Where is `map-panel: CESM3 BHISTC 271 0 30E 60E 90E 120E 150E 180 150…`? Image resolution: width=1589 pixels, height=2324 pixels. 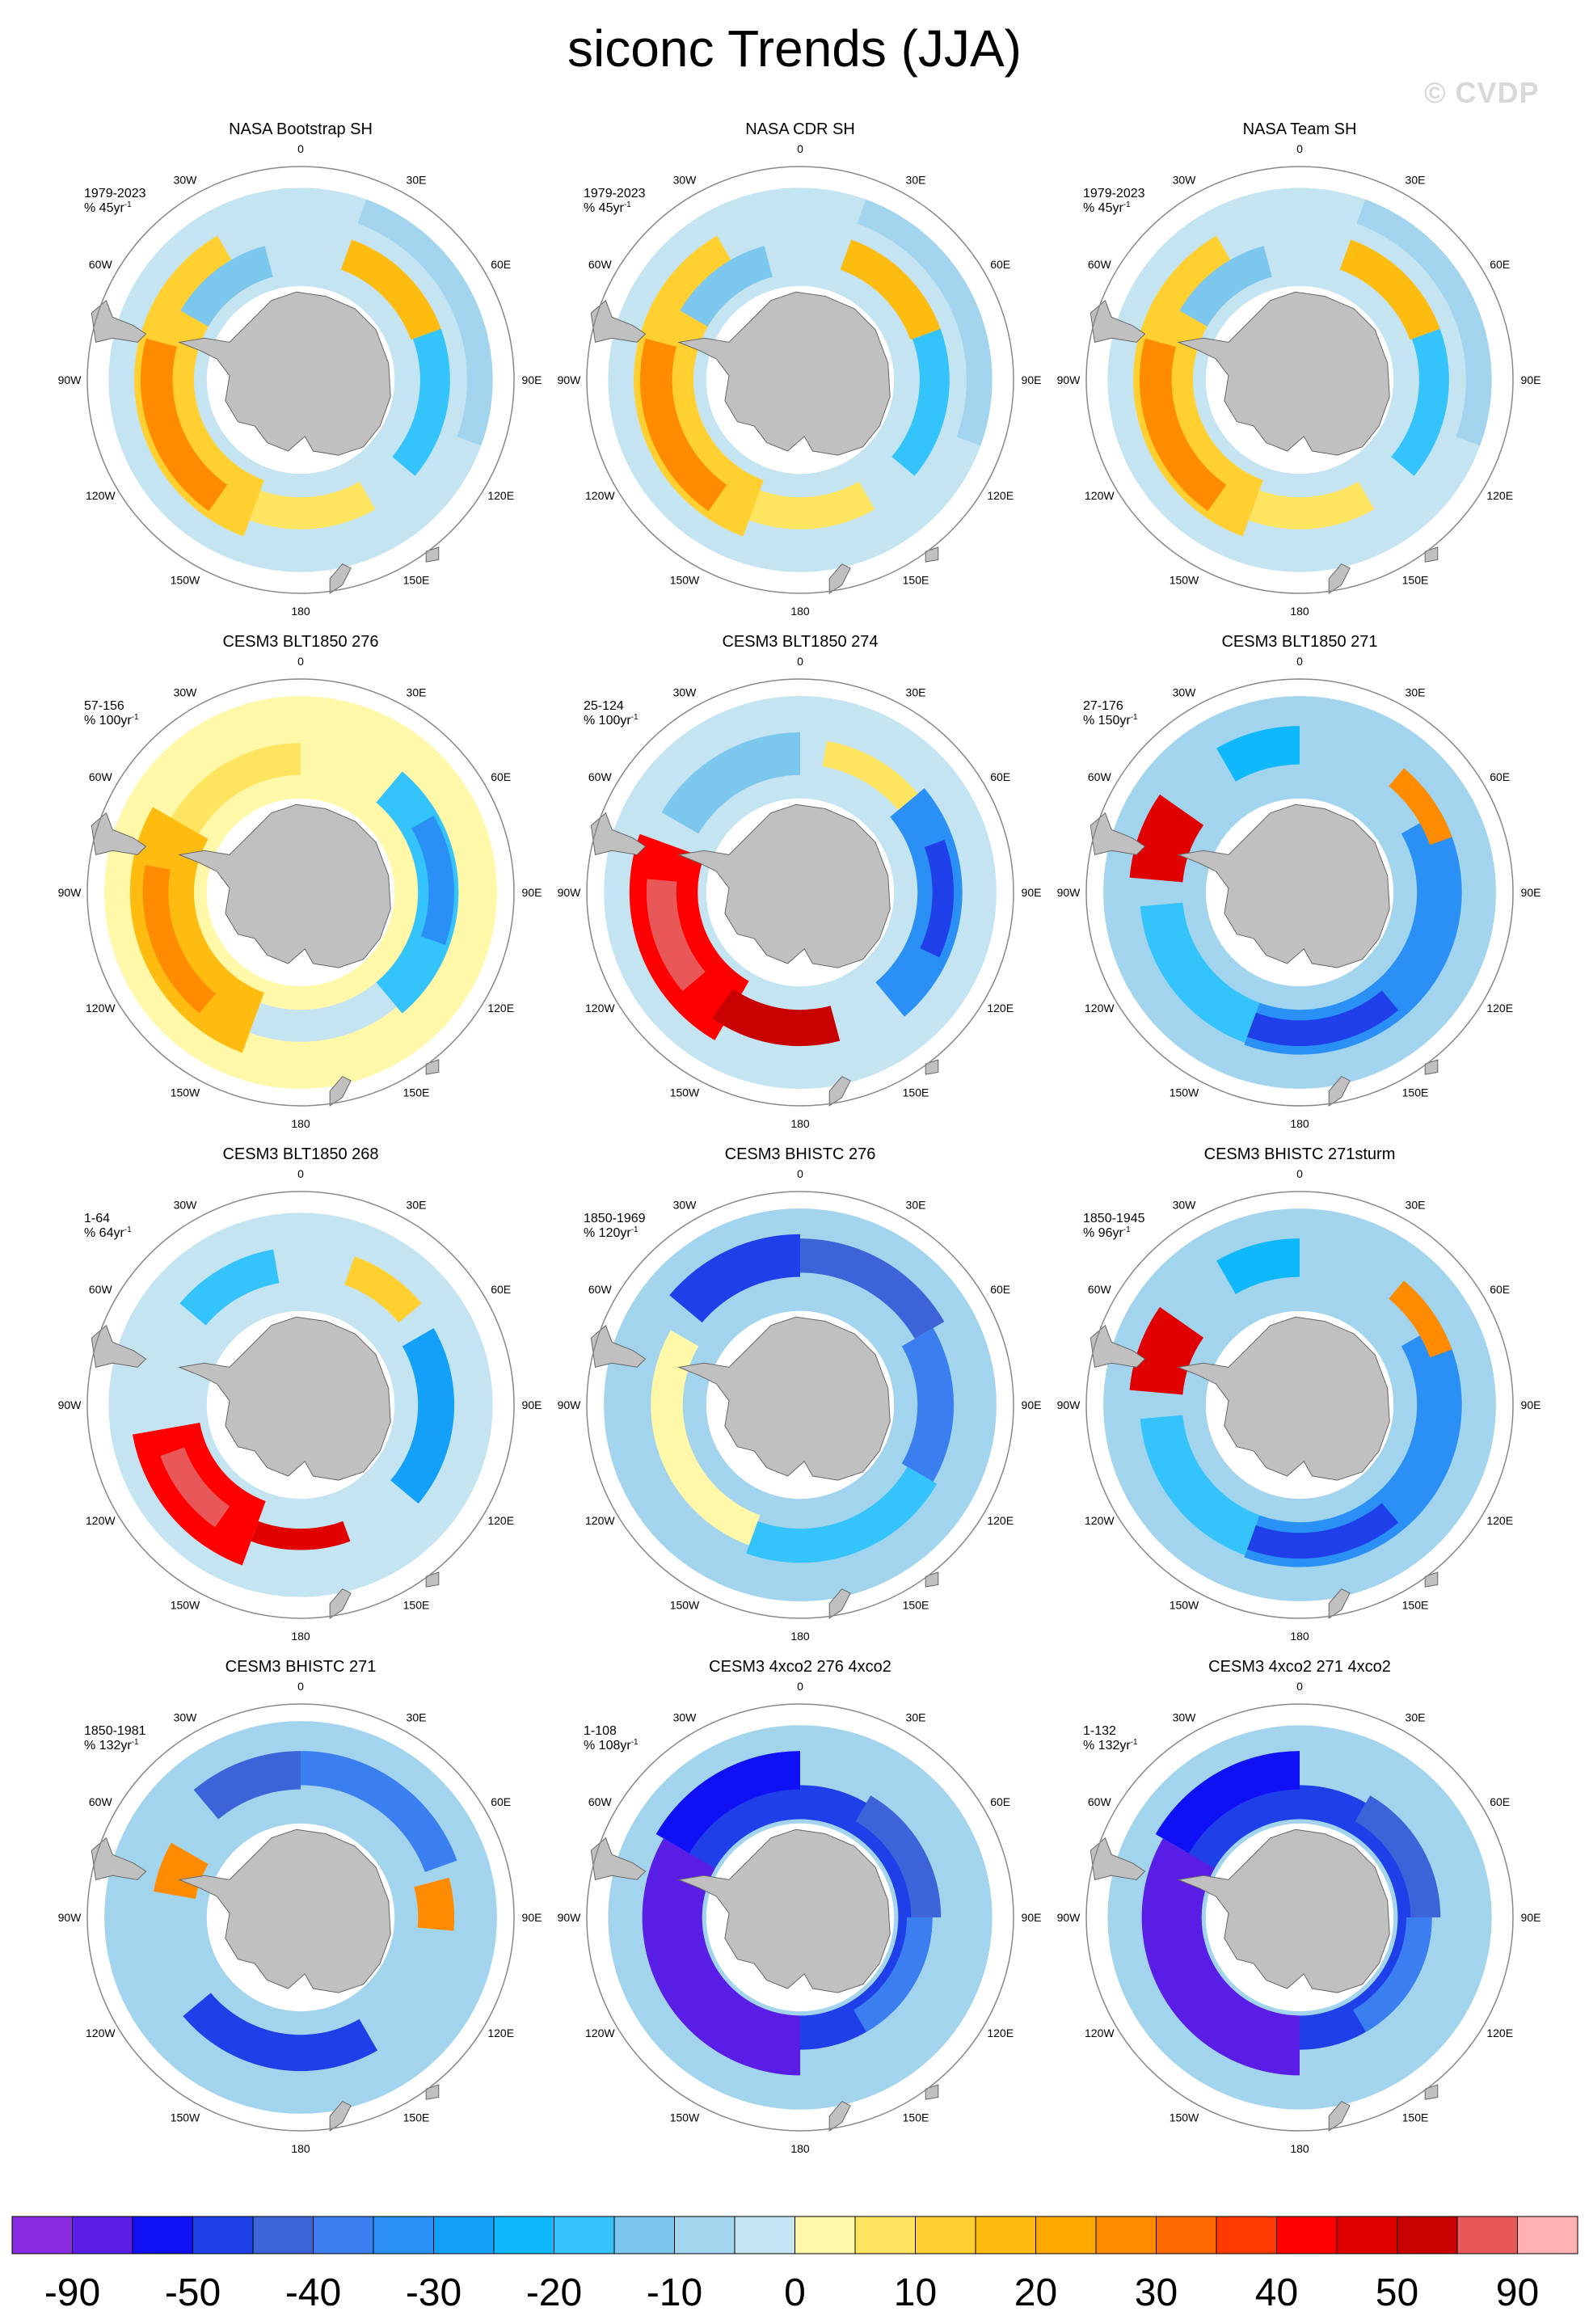
map-panel: CESM3 BHISTC 271 0 30E 60E 90E 120E 150E 180 150… is located at coordinates (300, 1906).